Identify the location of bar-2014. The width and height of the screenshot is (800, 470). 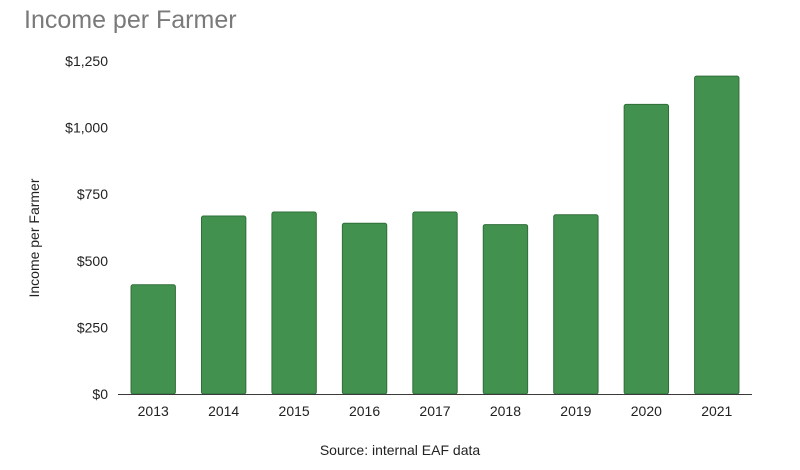
(223, 305).